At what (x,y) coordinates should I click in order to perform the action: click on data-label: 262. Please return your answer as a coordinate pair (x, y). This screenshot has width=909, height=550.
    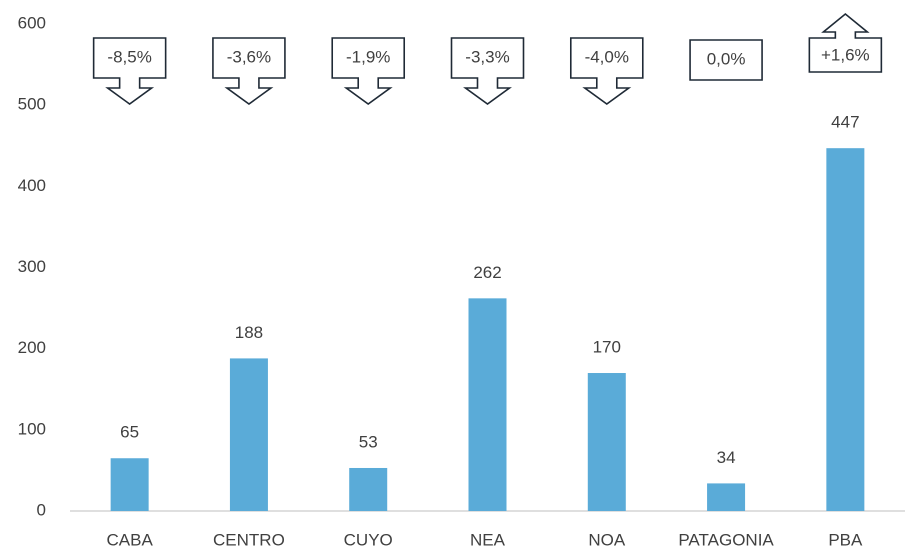
    Looking at the image, I should click on (487, 272).